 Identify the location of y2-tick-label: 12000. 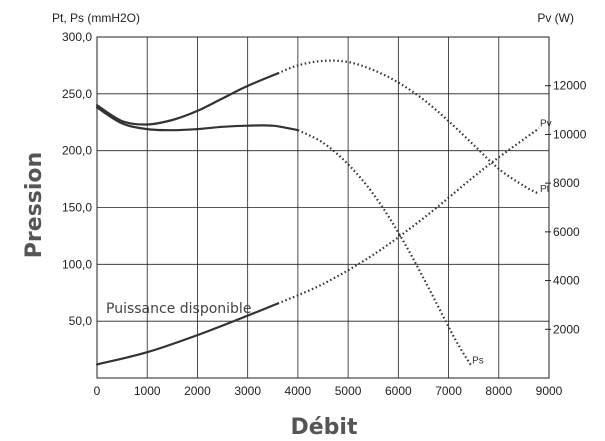
(570, 86).